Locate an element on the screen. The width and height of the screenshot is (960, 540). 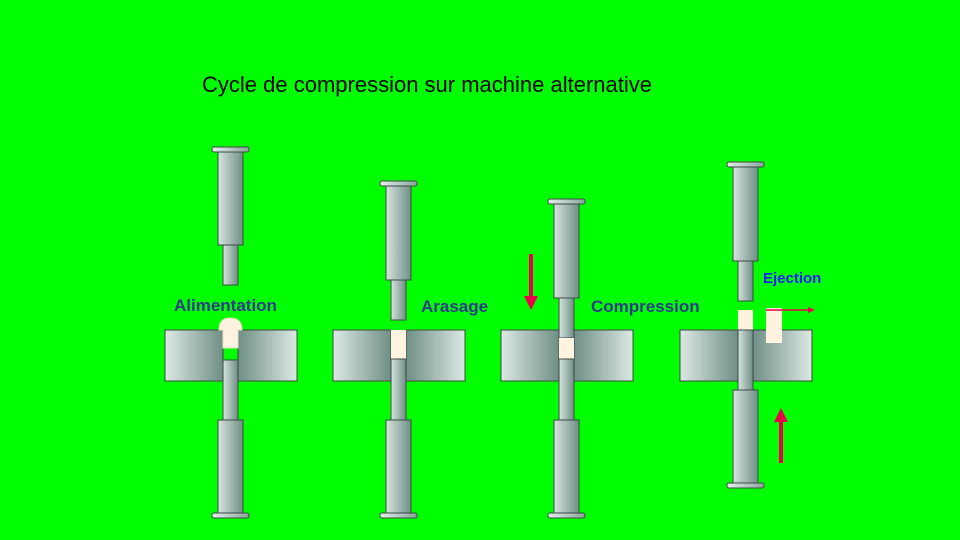
station-alimentation is located at coordinates (231, 332).